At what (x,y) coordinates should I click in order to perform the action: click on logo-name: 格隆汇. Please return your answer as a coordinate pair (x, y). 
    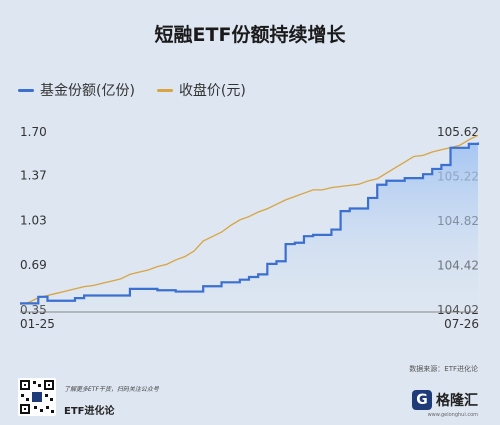
    Looking at the image, I should click on (457, 401).